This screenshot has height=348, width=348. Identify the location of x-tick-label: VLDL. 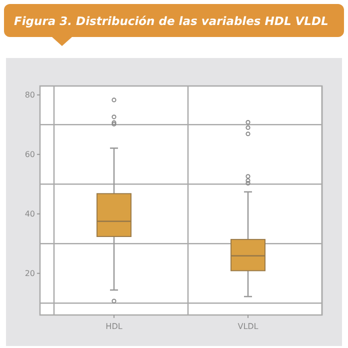
(248, 326).